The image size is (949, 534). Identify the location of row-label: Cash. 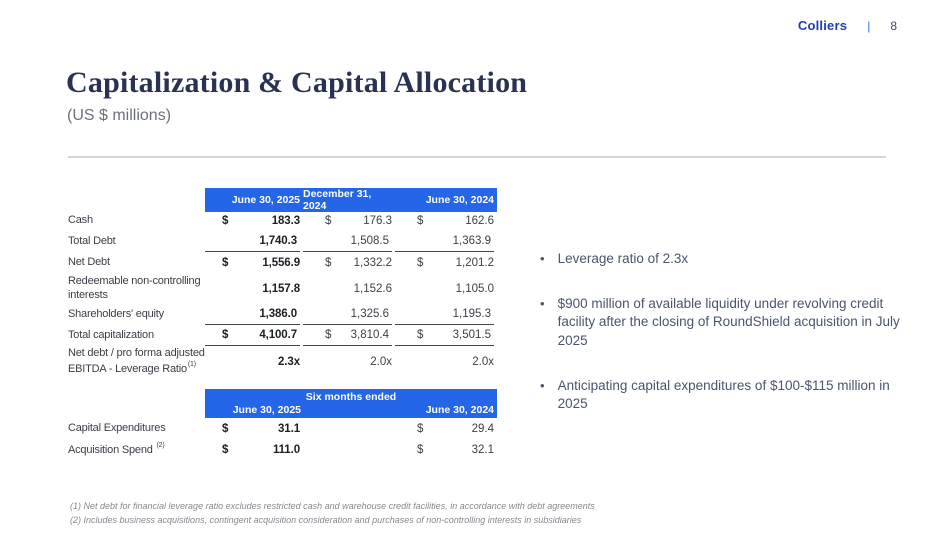
(80, 219).